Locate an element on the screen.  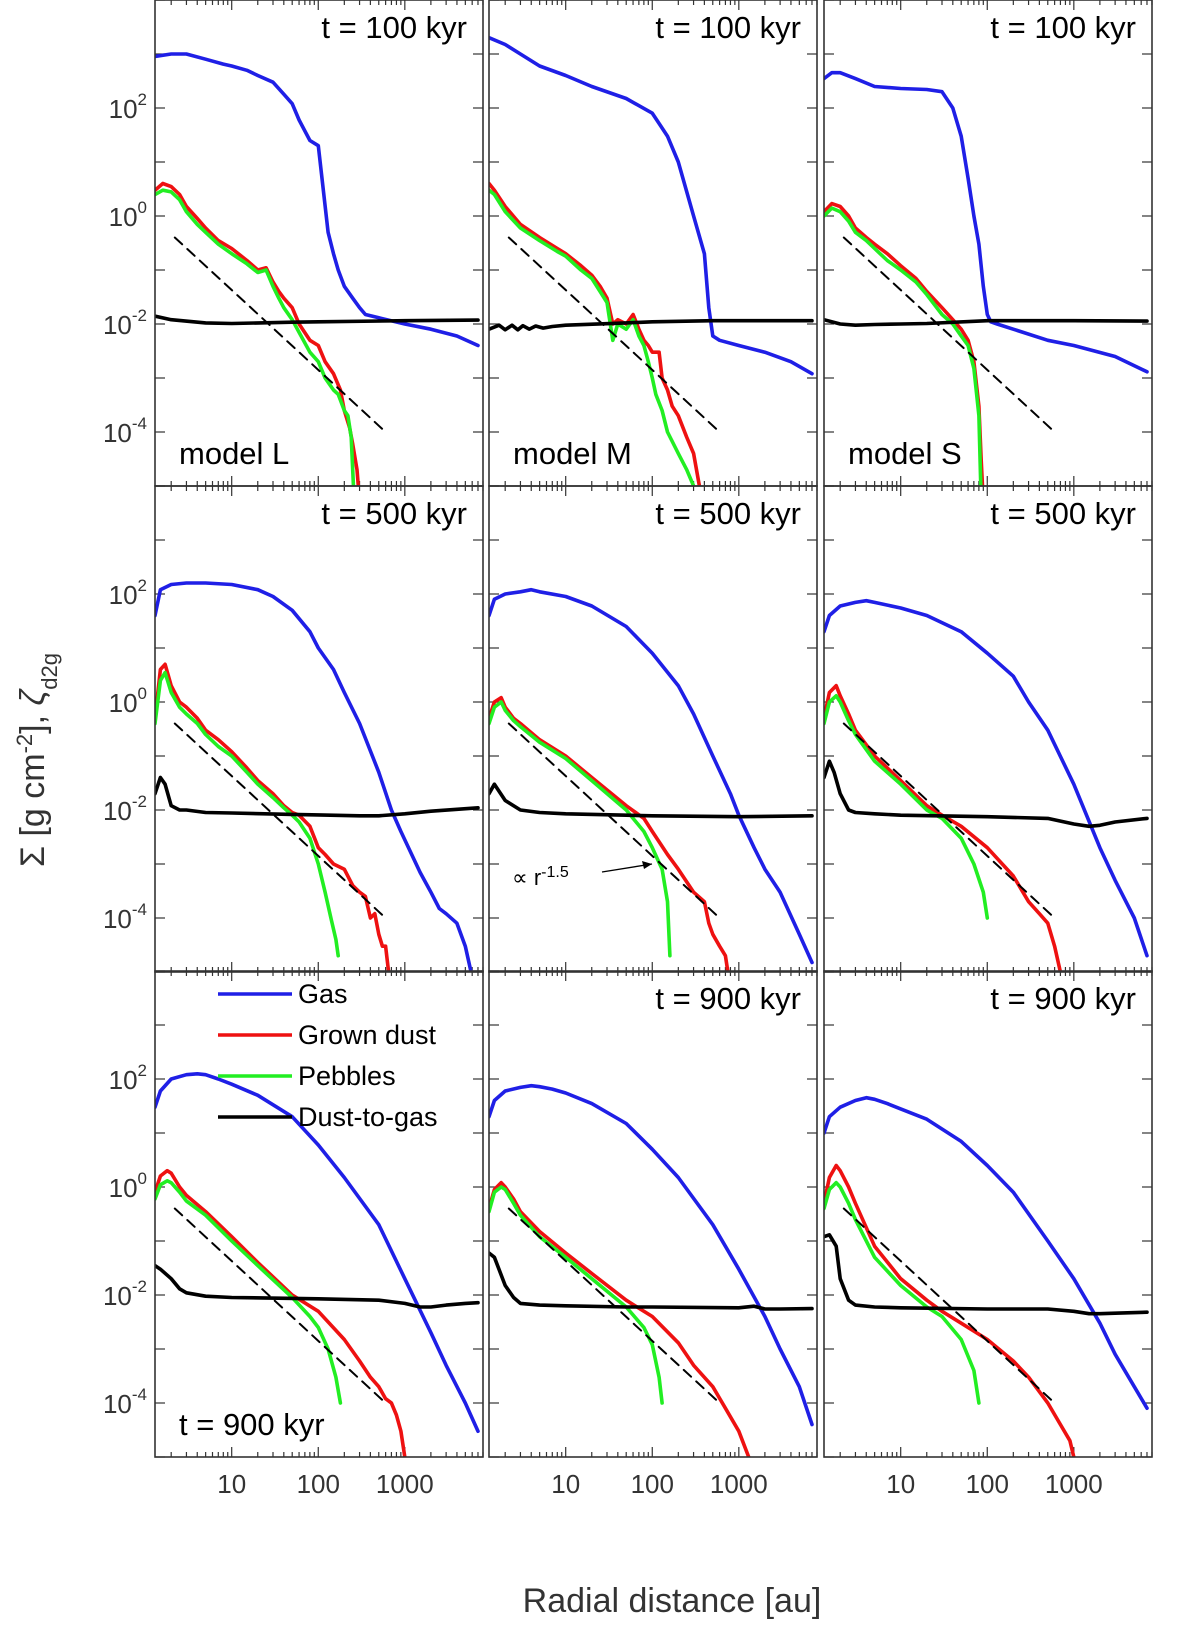
panel-r2-c2: t = 900 kyr 10 100 1000 is located at coordinates (988, 1234).